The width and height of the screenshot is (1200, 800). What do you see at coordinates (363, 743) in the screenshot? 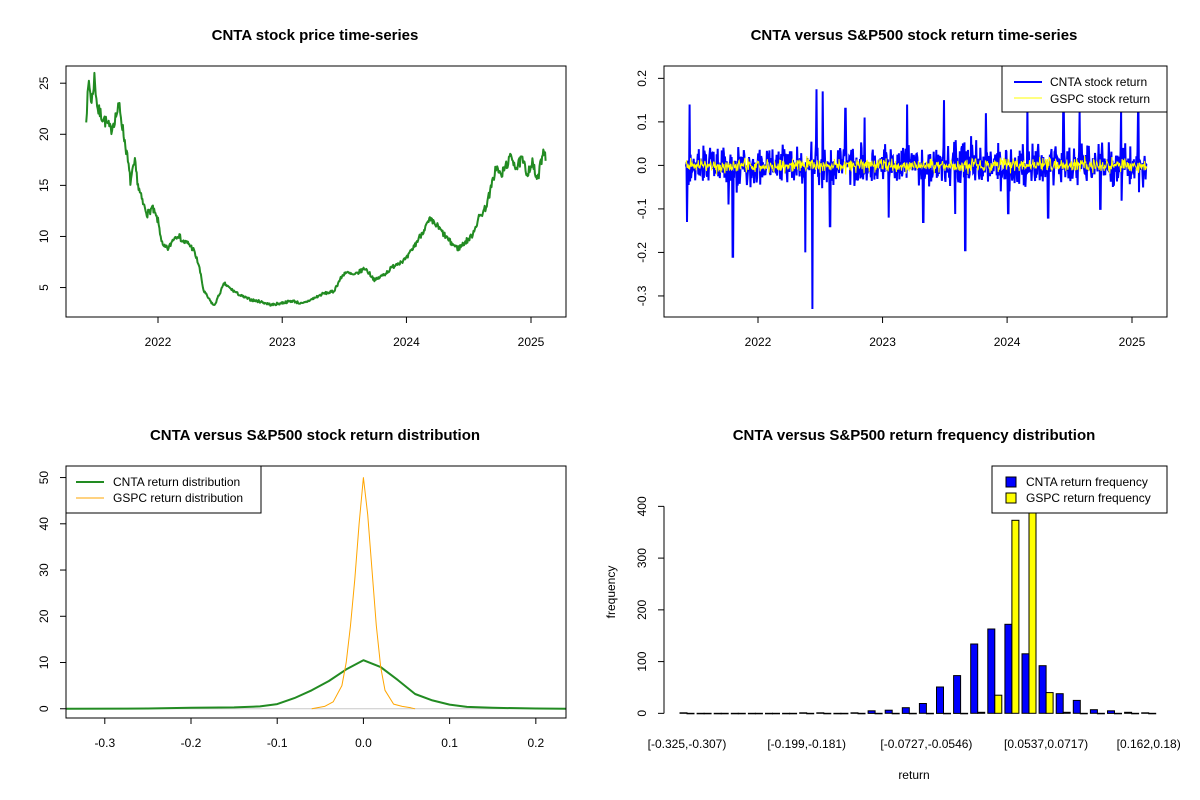
I see `x-tick-label: 0.0` at bounding box center [363, 743].